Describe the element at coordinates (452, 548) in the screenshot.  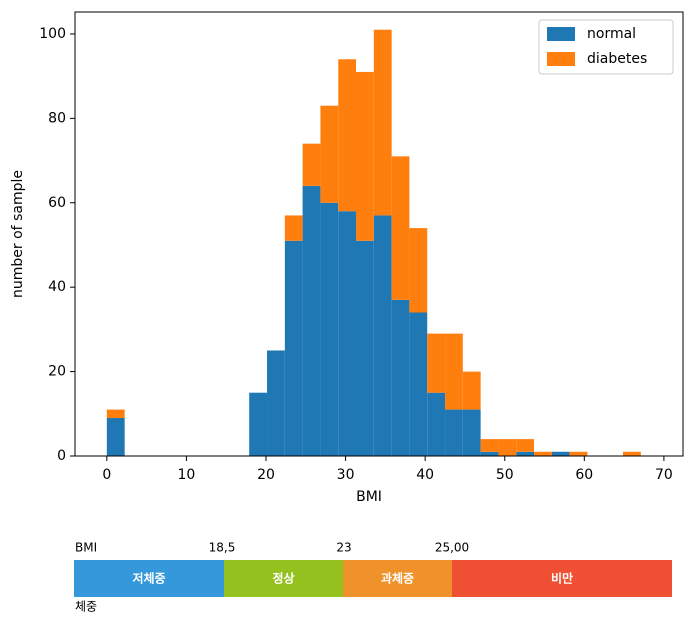
I see `threshold-label: 25,00` at that location.